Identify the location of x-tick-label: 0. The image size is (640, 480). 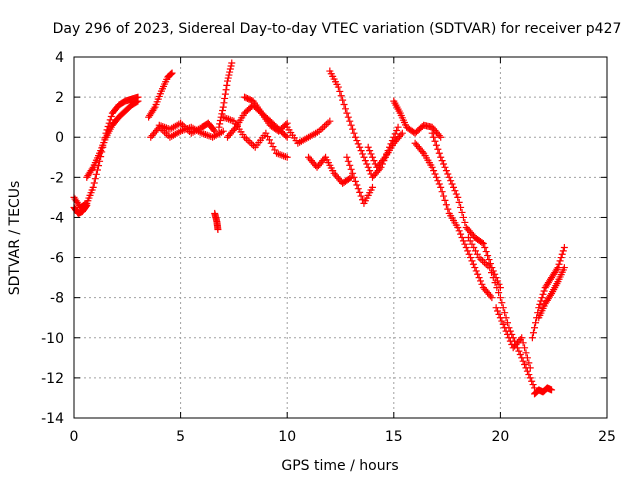
(74, 437).